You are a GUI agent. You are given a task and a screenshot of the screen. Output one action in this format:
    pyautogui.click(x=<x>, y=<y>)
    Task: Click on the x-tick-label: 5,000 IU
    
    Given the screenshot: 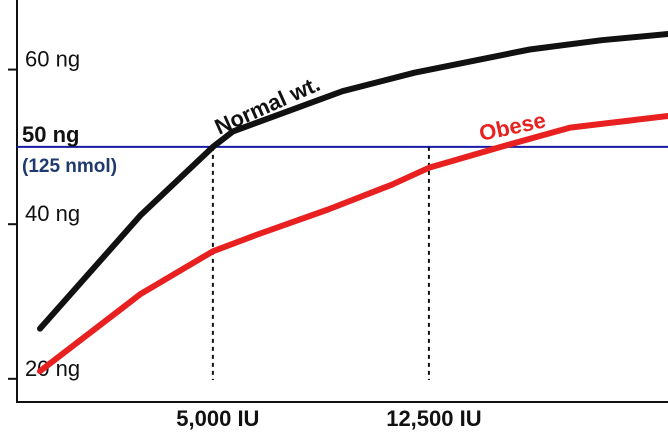 What is the action you would take?
    pyautogui.click(x=217, y=418)
    